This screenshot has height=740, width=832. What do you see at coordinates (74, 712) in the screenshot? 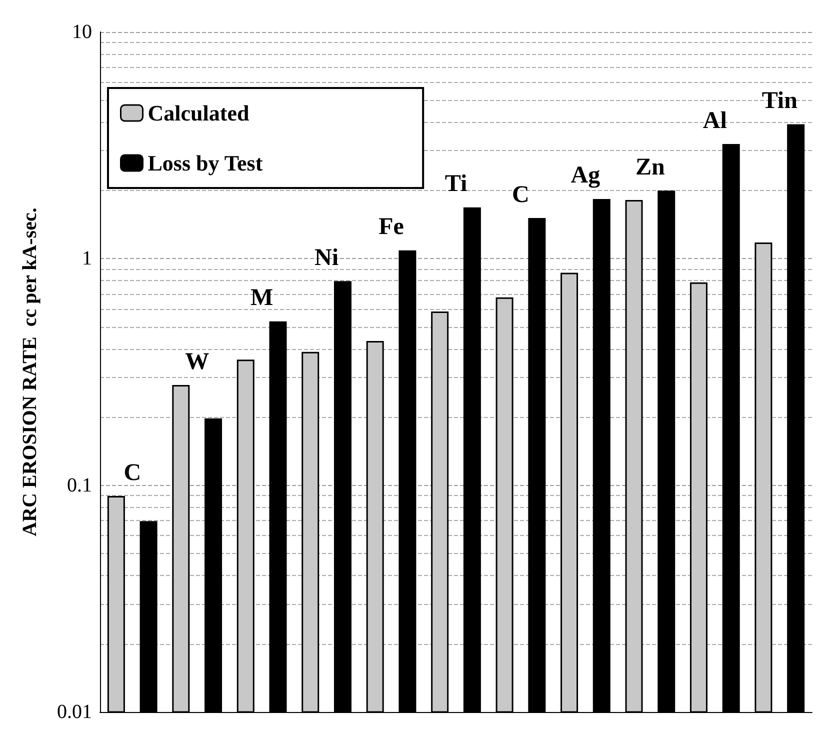
I see `y-tick-label: 0.01` at bounding box center [74, 712].